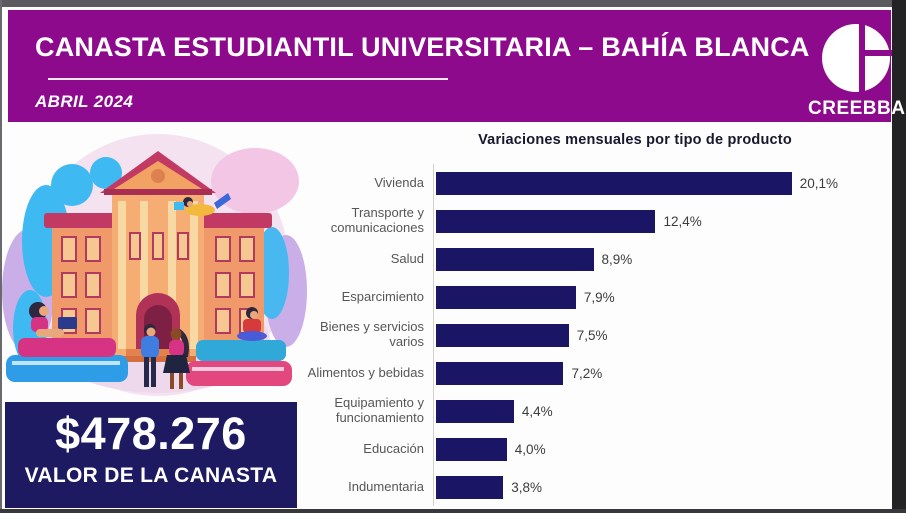  What do you see at coordinates (399, 182) in the screenshot?
I see `bar-category-label: Vivienda` at bounding box center [399, 182].